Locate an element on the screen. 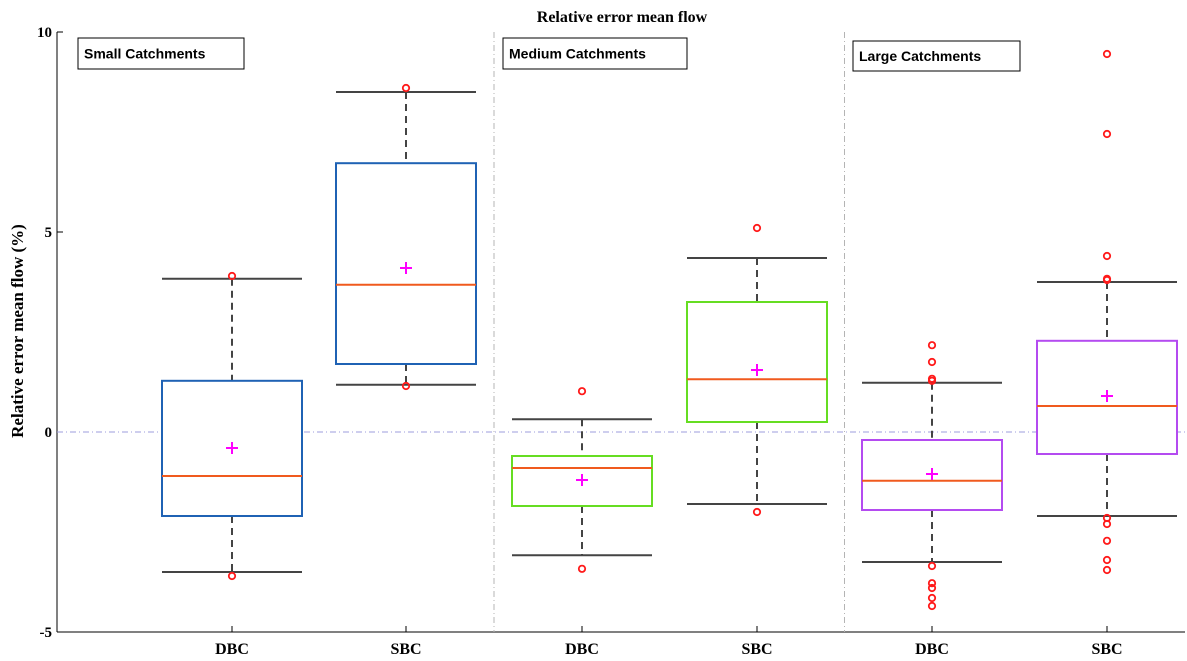  panel-label: Medium Catchments is located at coordinates (577, 54).